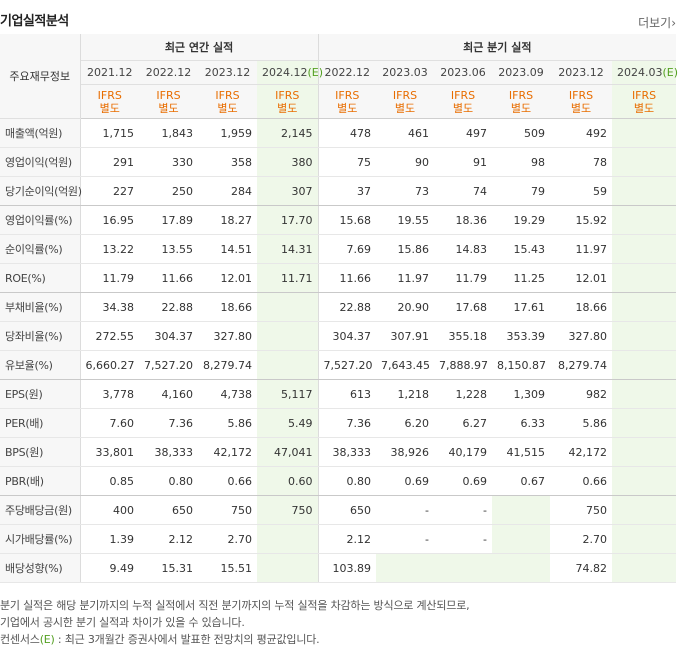 The width and height of the screenshot is (694, 648). Describe the element at coordinates (40, 220) in the screenshot. I see `row-label: 영업이익률(%)` at that location.